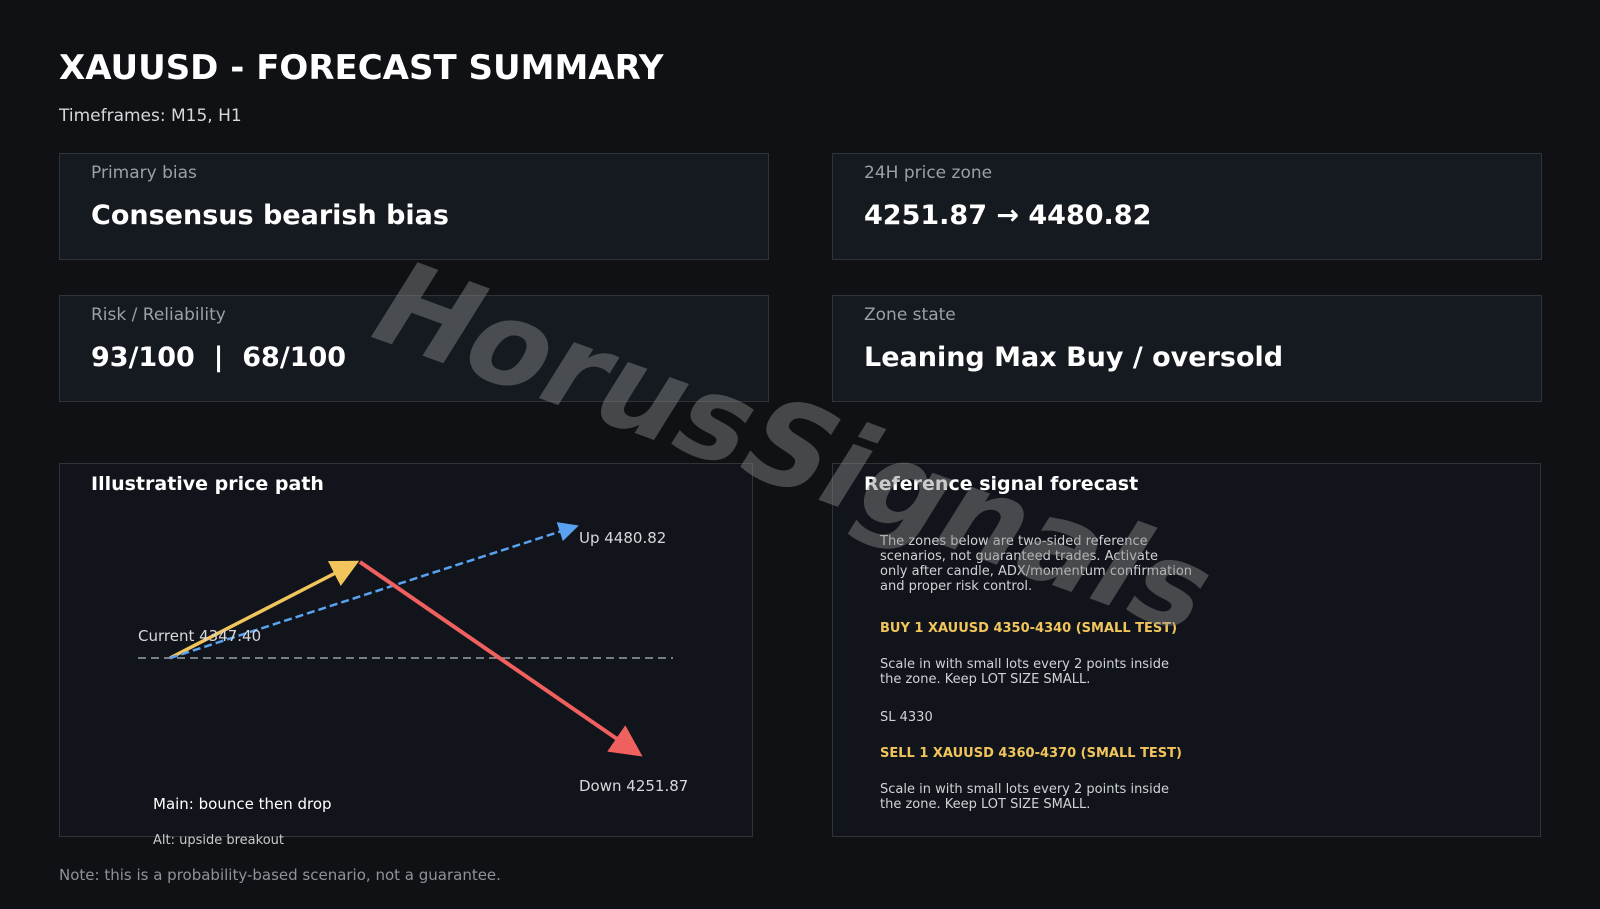 Image resolution: width=1600 pixels, height=909 pixels. Describe the element at coordinates (242, 804) in the screenshot. I see `main-scenario: Main: bounce then drop` at that location.